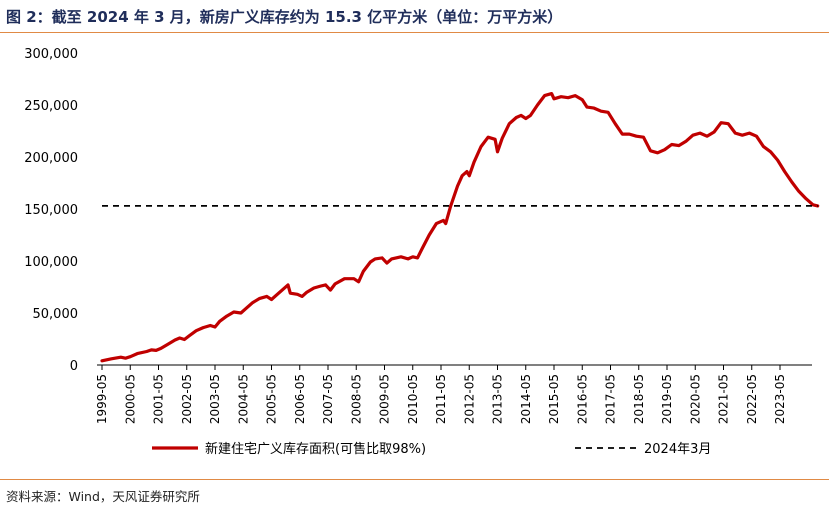 This screenshot has height=507, width=829. What do you see at coordinates (780, 399) in the screenshot?
I see `x-tick-label: 2023-05` at bounding box center [780, 399].